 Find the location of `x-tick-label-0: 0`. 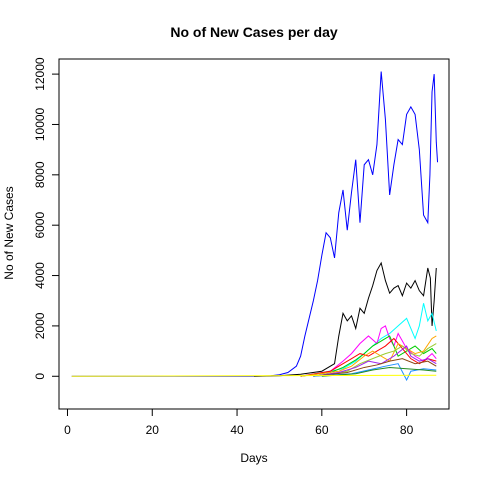

x-tick-label-0: 0 is located at coordinates (67, 430).